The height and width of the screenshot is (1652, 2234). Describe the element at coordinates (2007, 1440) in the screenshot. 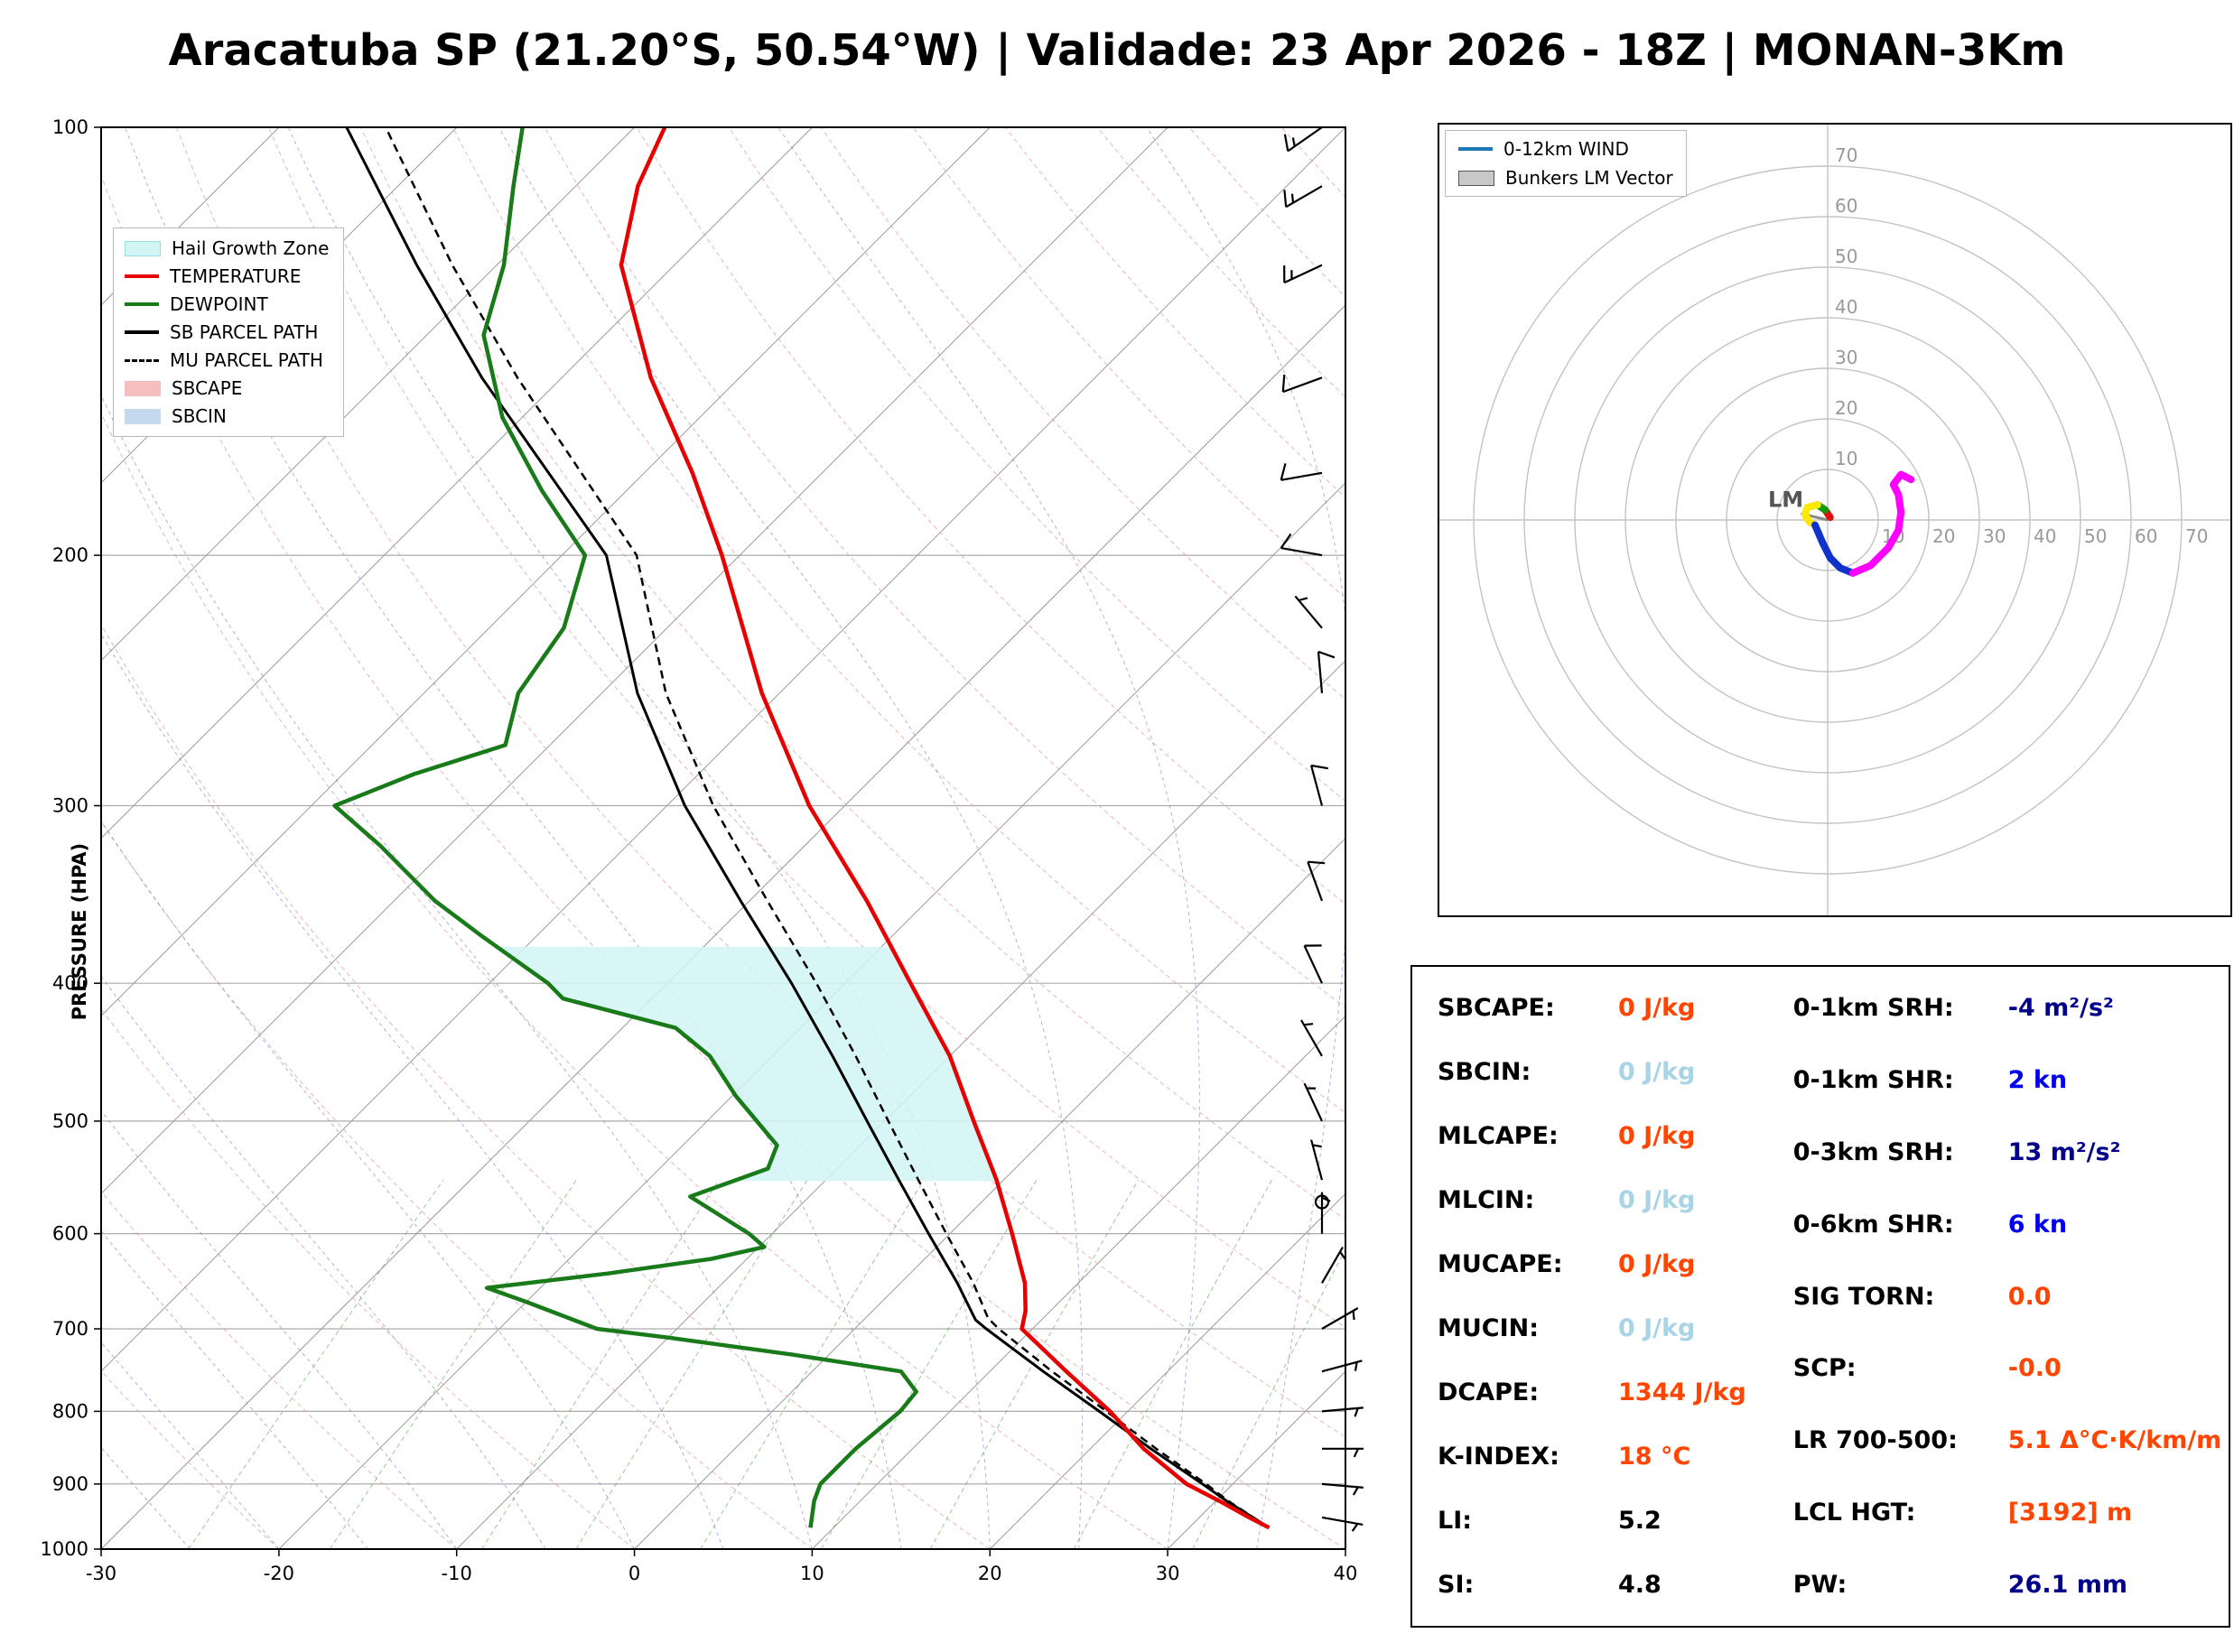

I see `index-row: LR 700-500: 5.1 Δ°C·K/km/m` at that location.